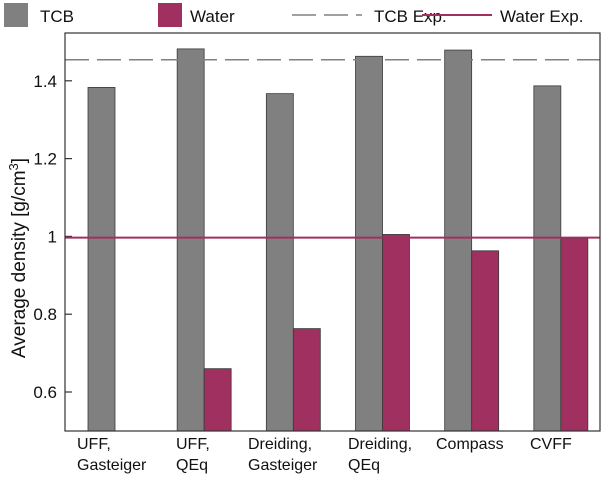  Describe the element at coordinates (57, 16) in the screenshot. I see `legend-tcb-label: TCB` at that location.